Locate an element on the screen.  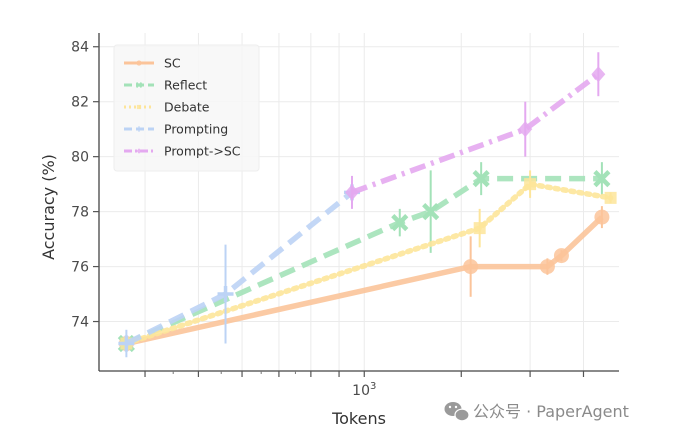
watermark: 公众号 · PaperAgent is located at coordinates (536, 412).